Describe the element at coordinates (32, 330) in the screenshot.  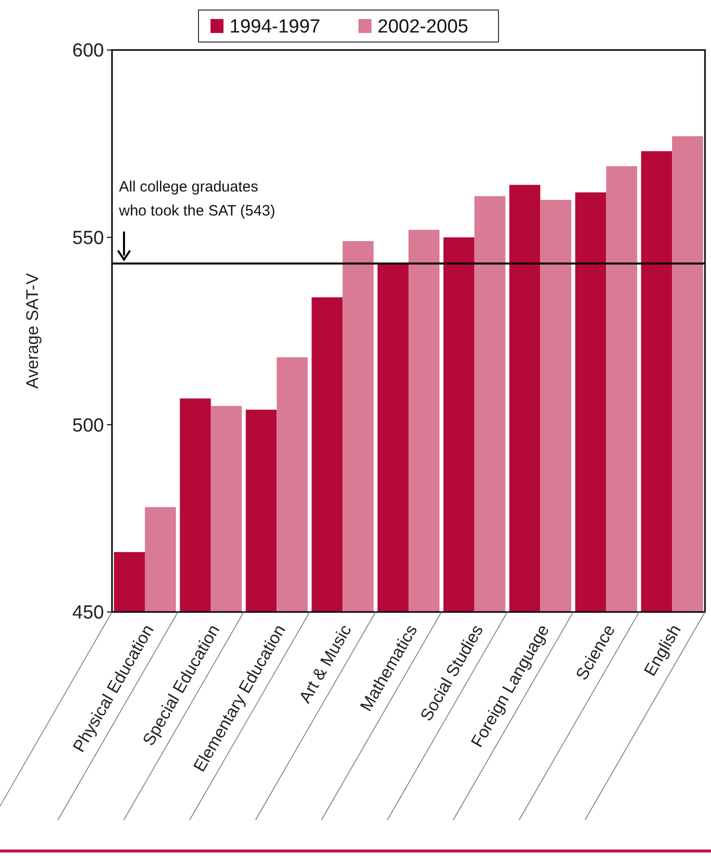
I see `y-axis-title: Average SAT-V` at that location.